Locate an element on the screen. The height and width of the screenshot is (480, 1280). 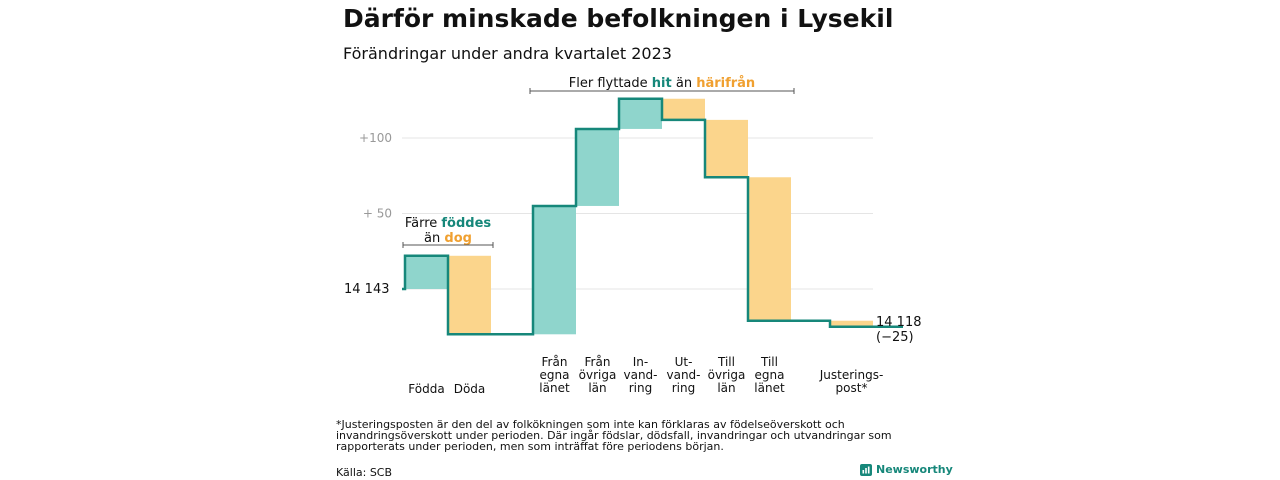
newsworthy-icon is located at coordinates (866, 469).